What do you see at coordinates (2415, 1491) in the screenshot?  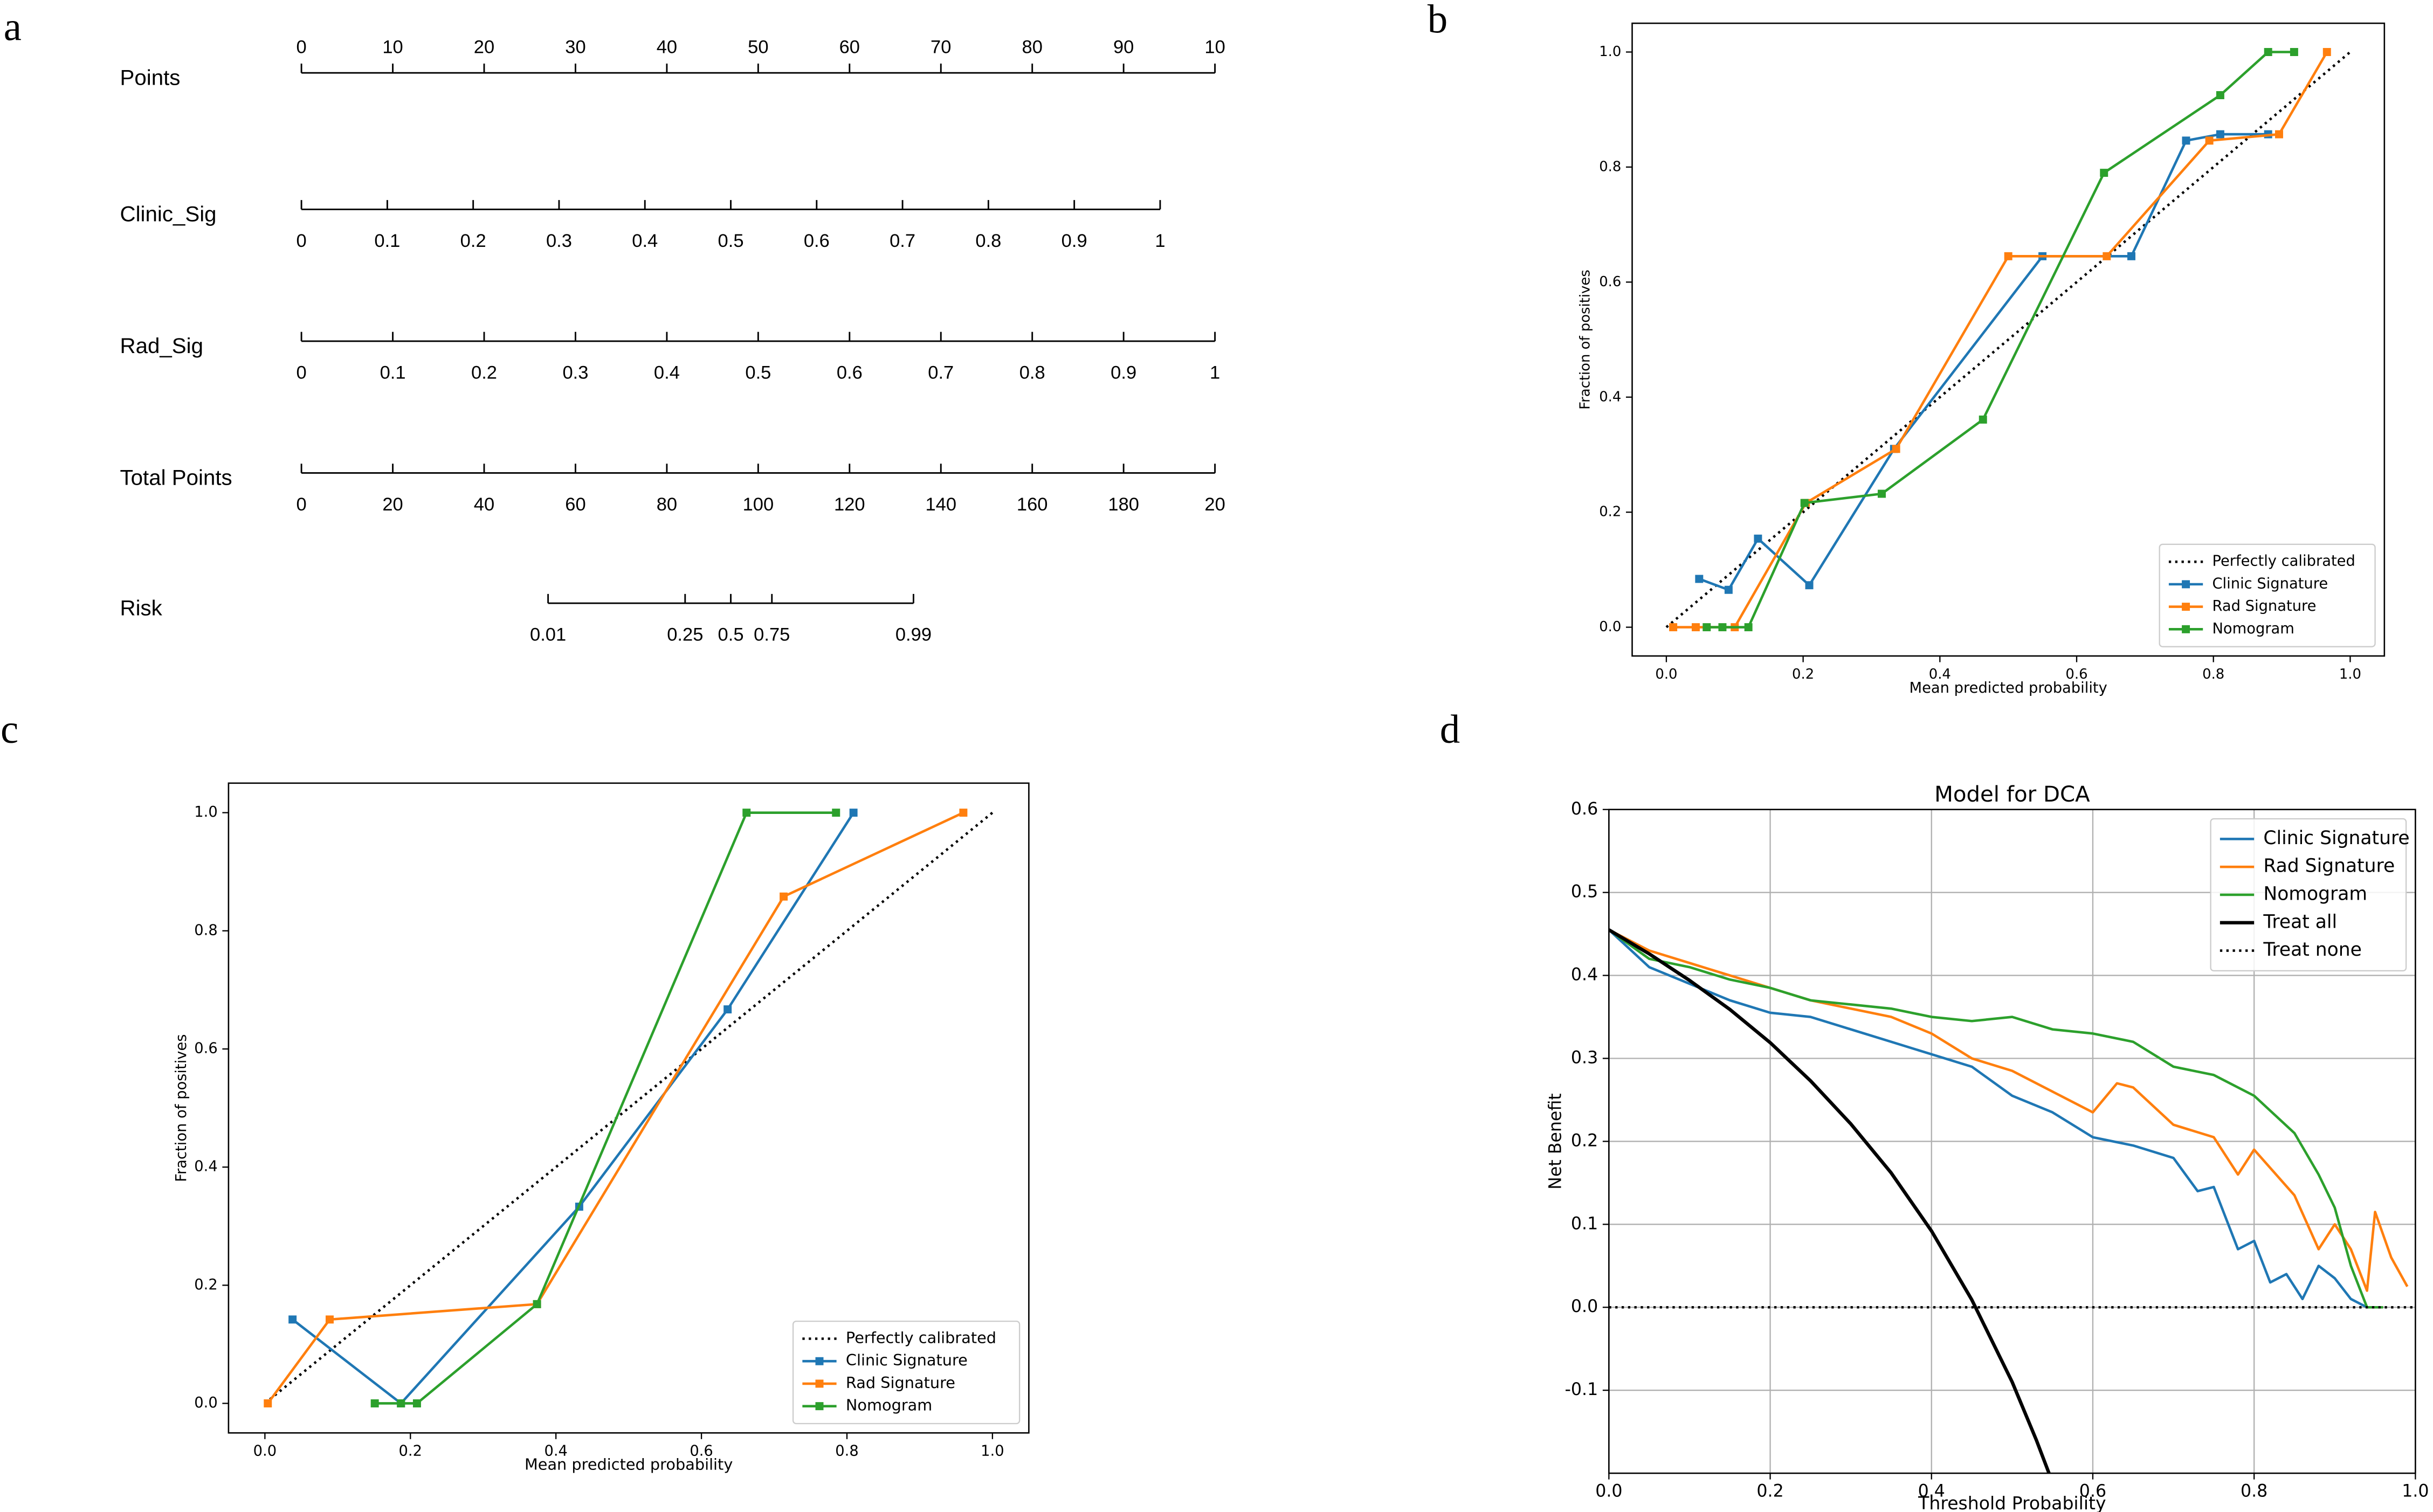 I see `x-tick-label: 1.0` at bounding box center [2415, 1491].